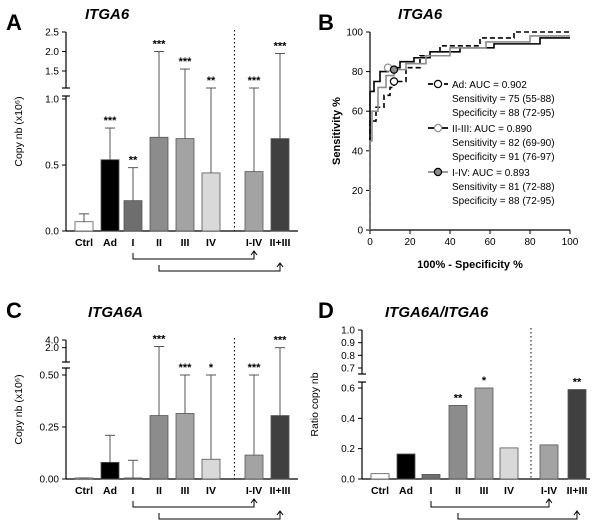  What do you see at coordinates (437, 312) in the screenshot?
I see `chart-title: ITGA6A/ITGA6` at bounding box center [437, 312].